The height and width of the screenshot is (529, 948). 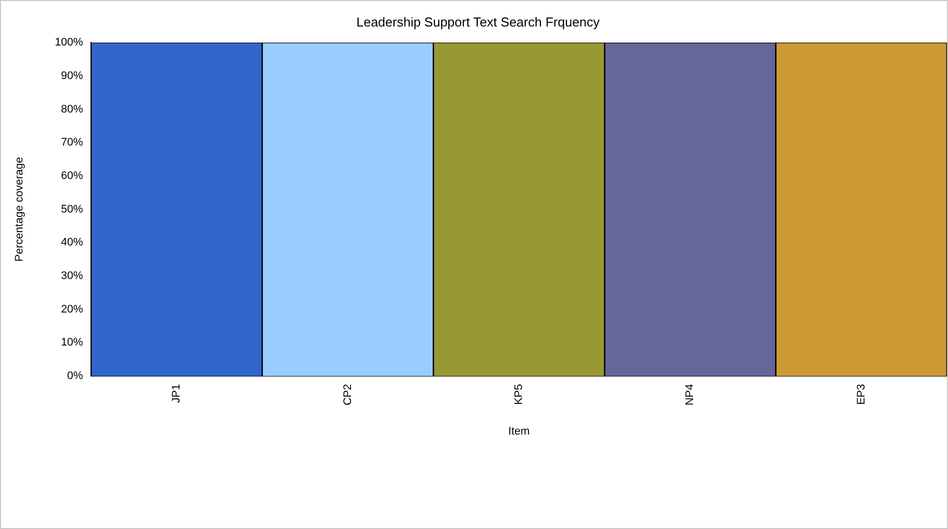 I want to click on x-tick-label: NP4, so click(x=690, y=395).